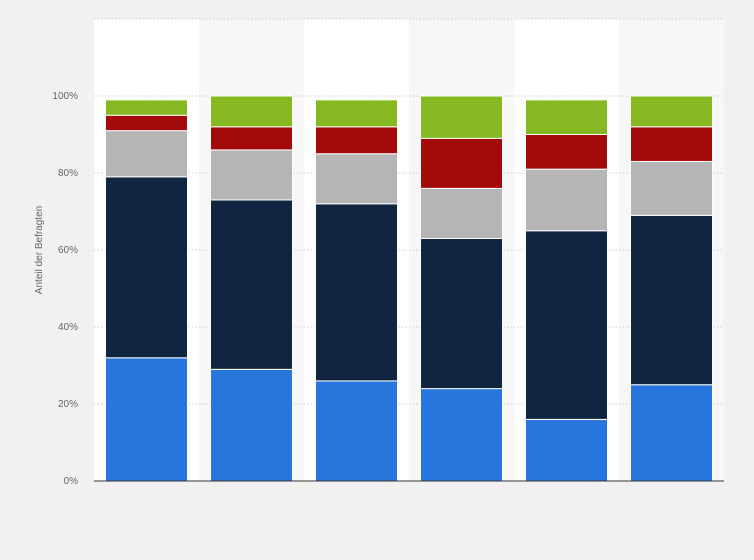 This screenshot has height=560, width=754. What do you see at coordinates (71, 481) in the screenshot?
I see `y-tick-label: 0%` at bounding box center [71, 481].